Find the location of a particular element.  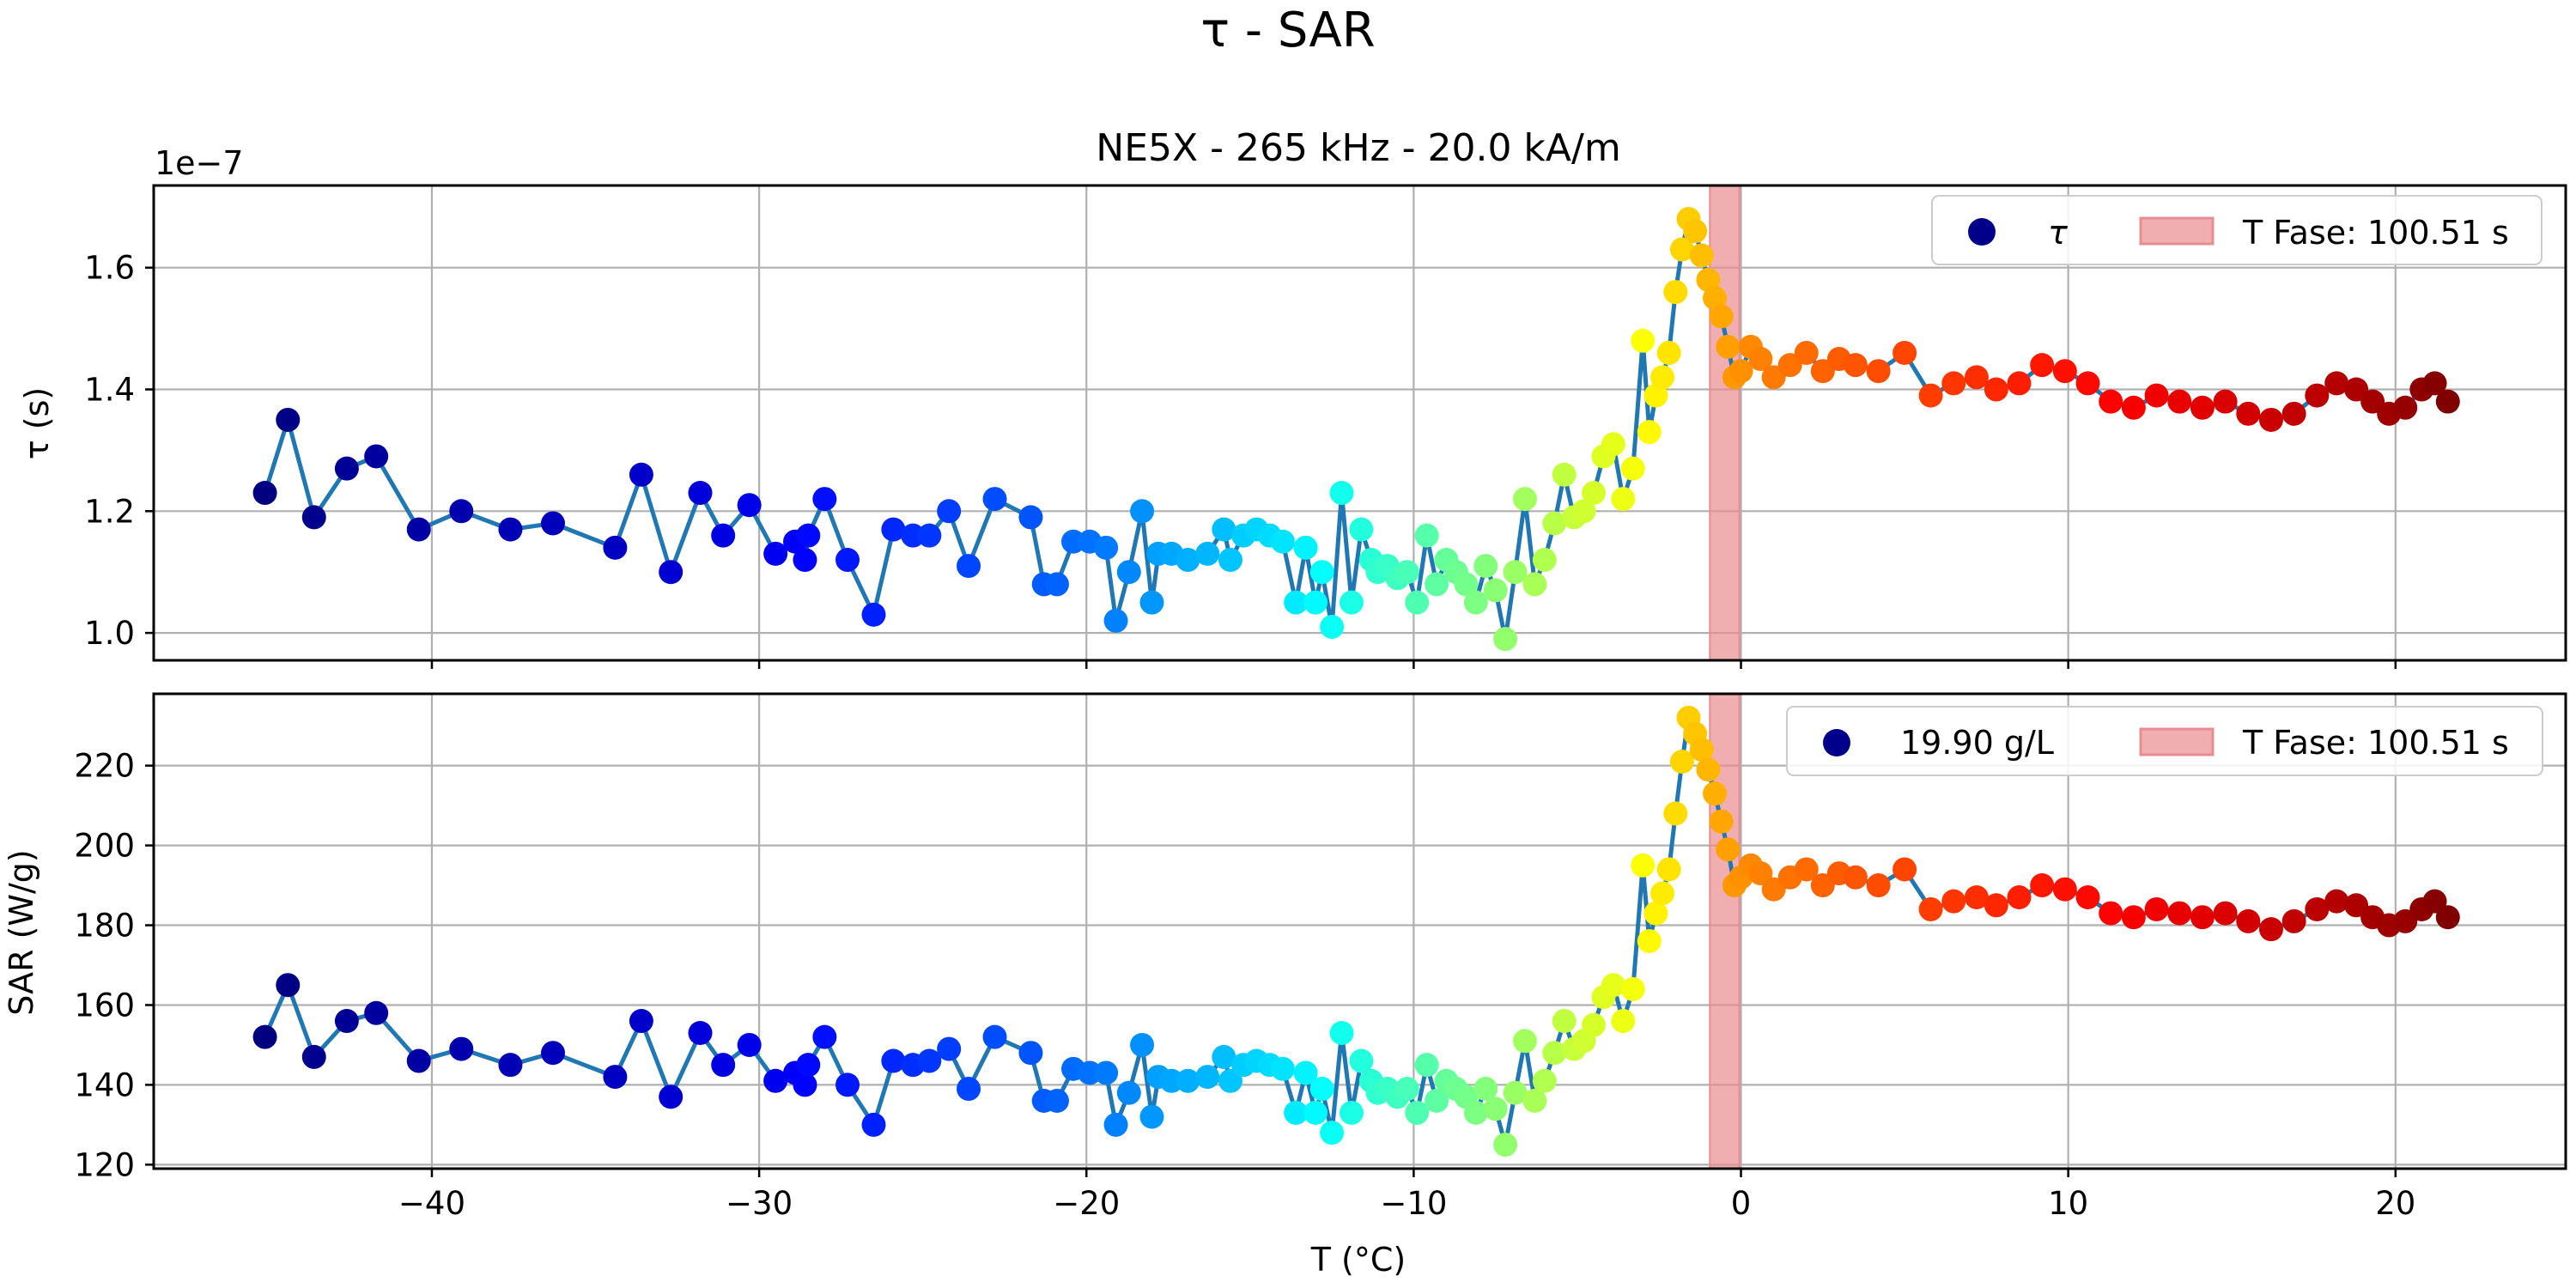

sar-legend: 19.90 g/L T Fase: 100.51 s is located at coordinates (2164, 741).